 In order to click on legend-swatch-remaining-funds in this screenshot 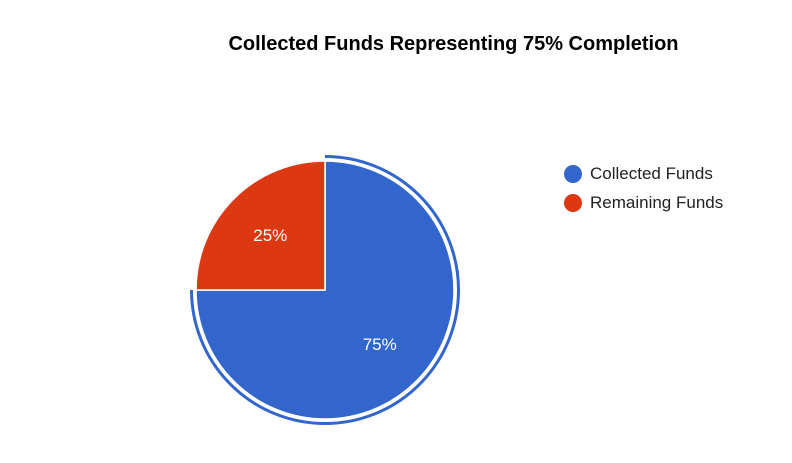, I will do `click(573, 202)`.